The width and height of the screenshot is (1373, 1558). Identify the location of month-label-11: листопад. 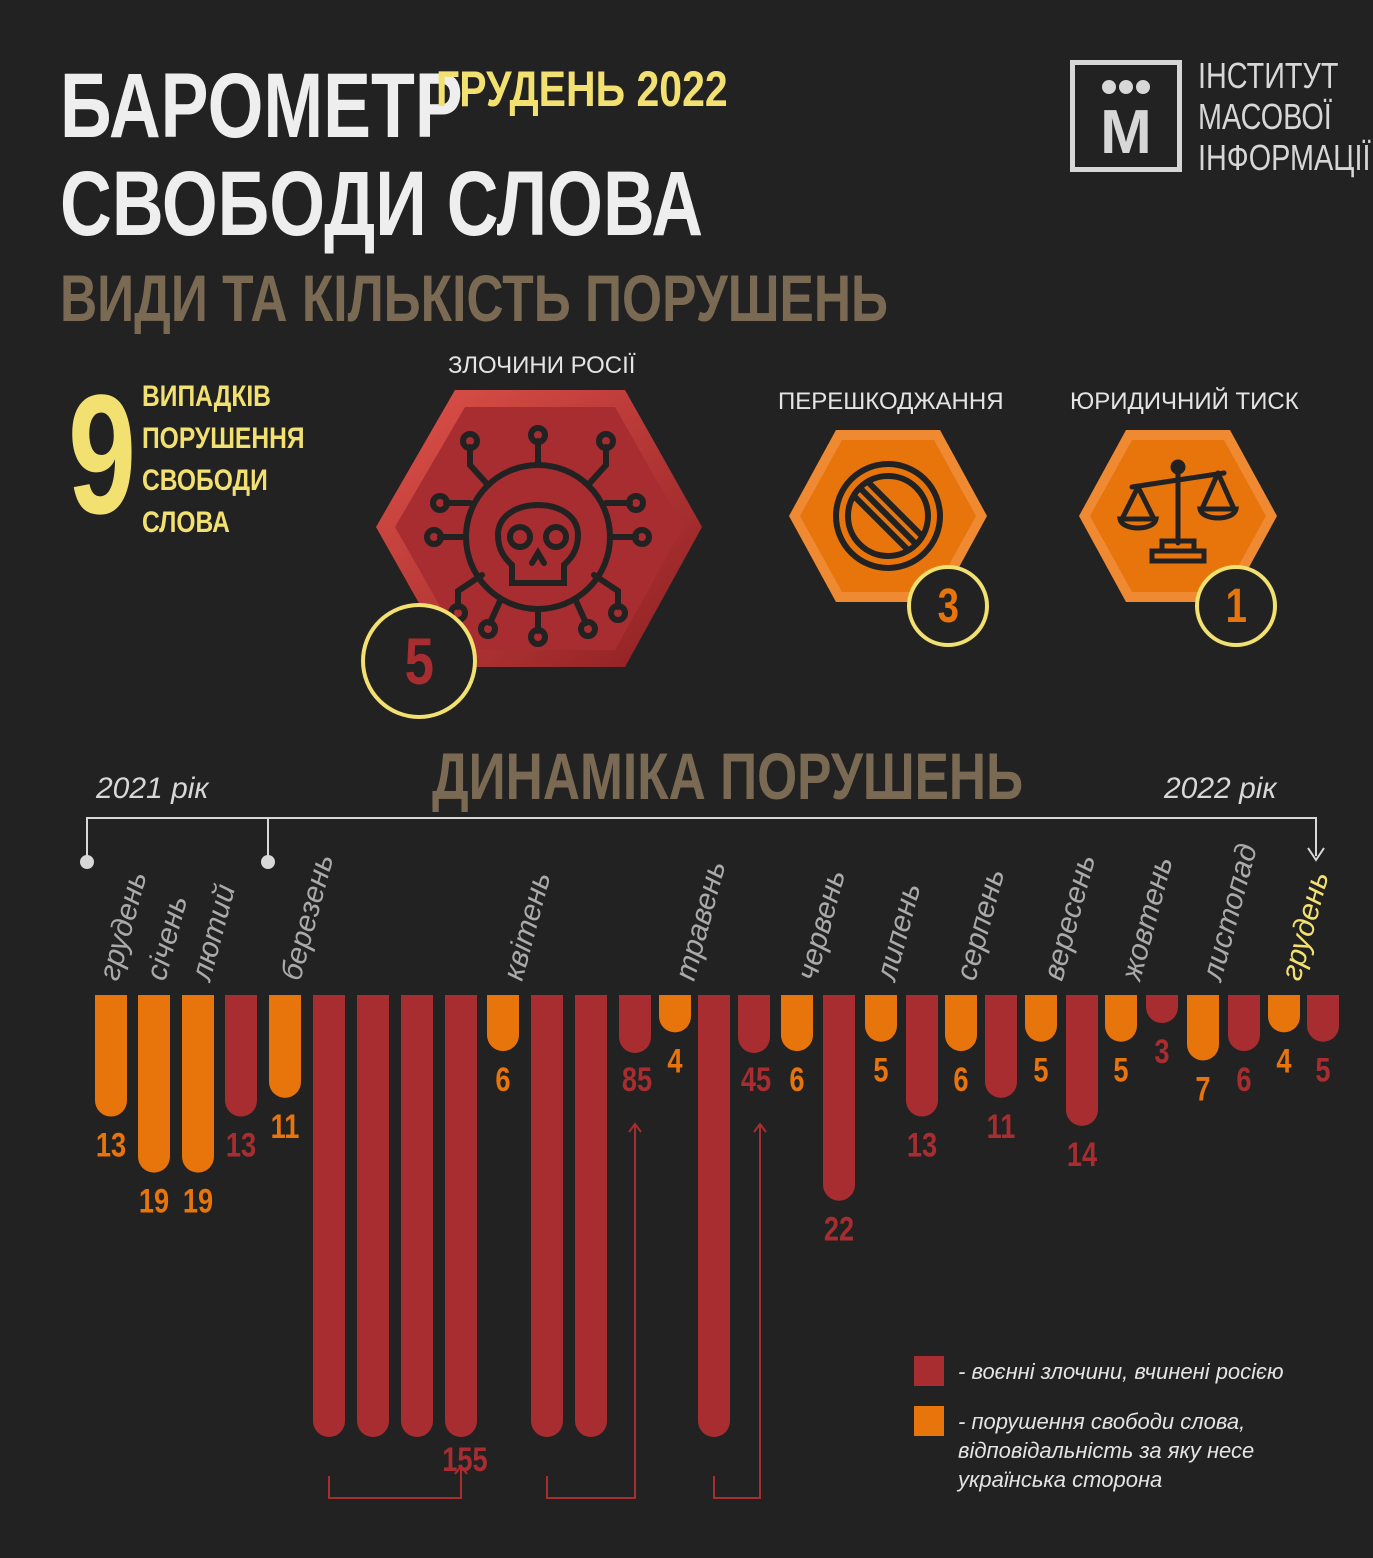
(1229, 912).